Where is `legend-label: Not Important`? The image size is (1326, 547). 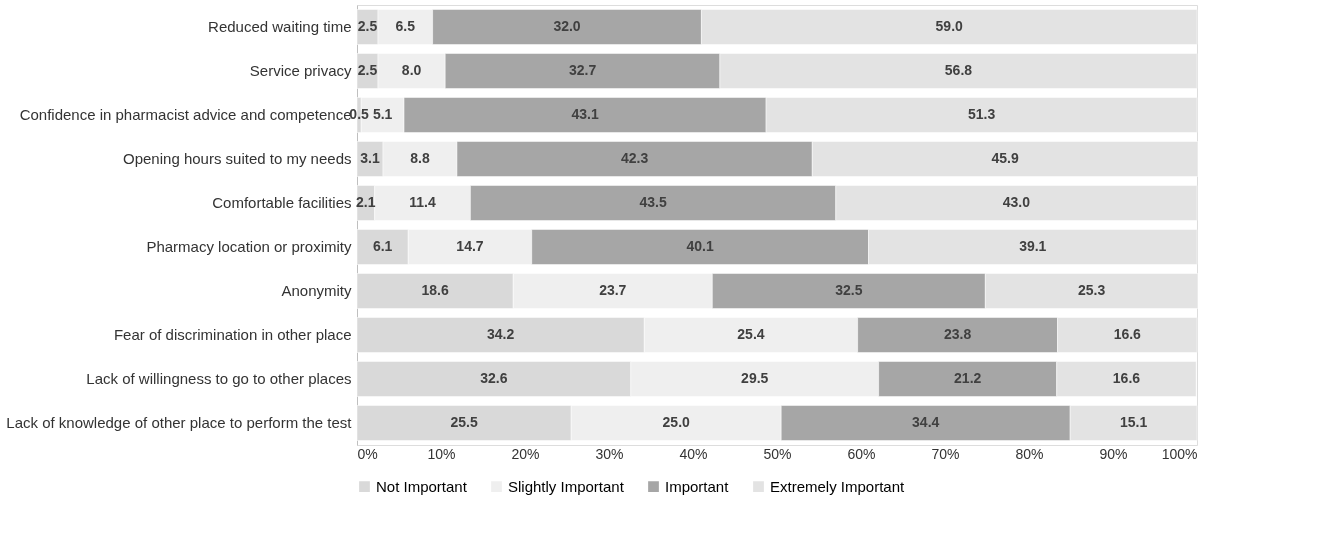 legend-label: Not Important is located at coordinates (422, 486).